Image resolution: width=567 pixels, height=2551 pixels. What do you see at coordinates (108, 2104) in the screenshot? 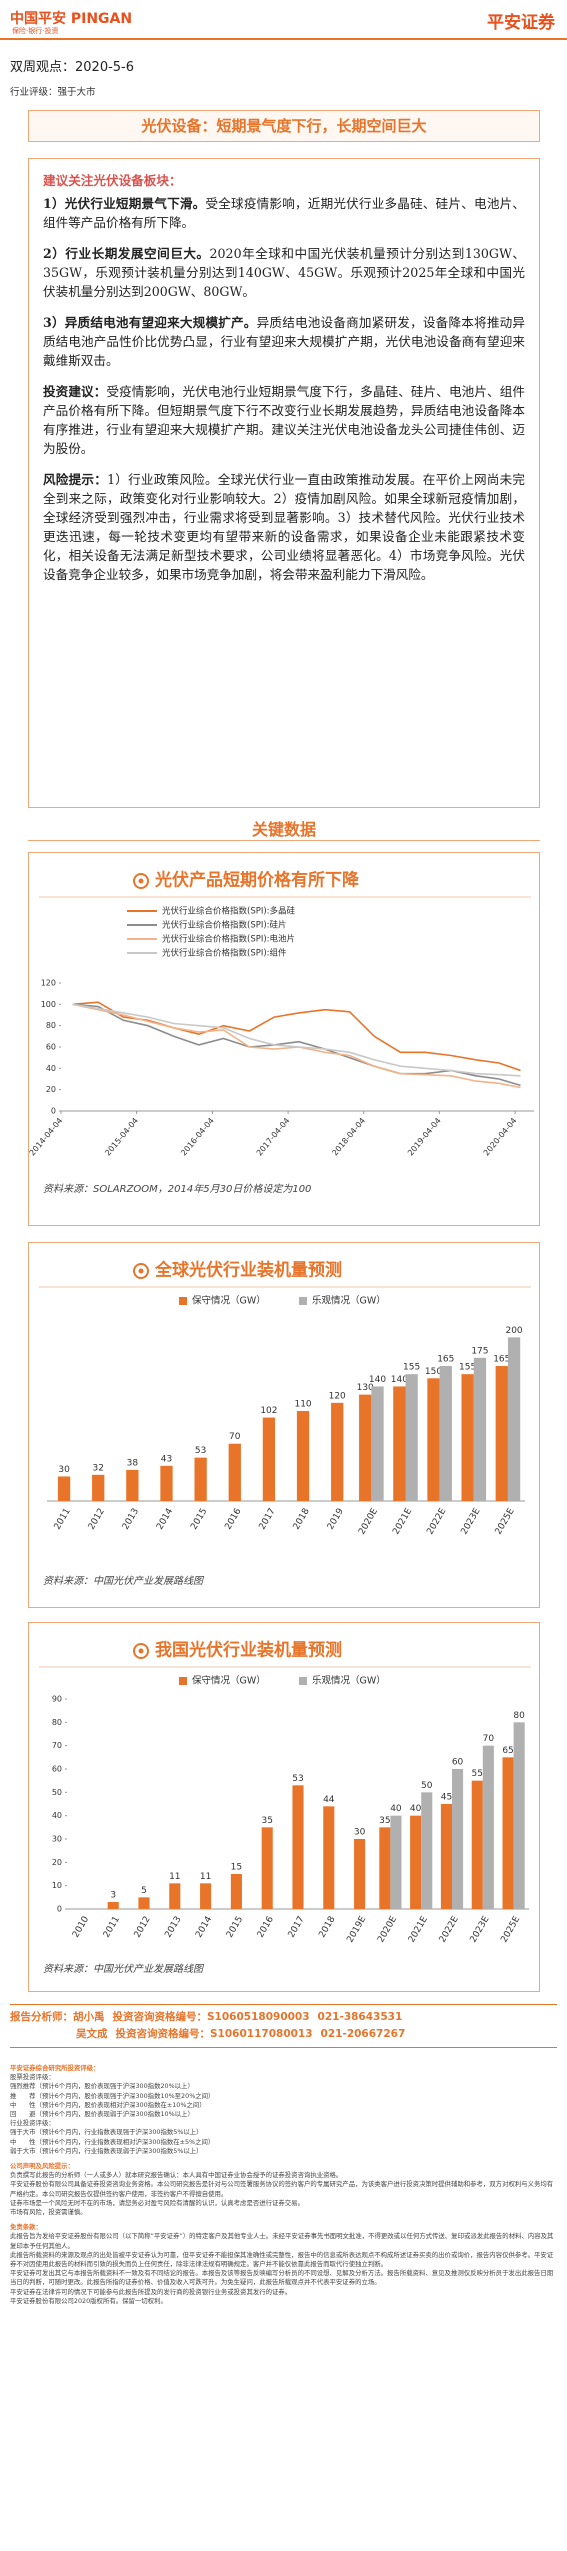
I see `disclaimer-text: 中 性（预计6个月内，股价表现相对沪深300指数在±10%之间）` at bounding box center [108, 2104].